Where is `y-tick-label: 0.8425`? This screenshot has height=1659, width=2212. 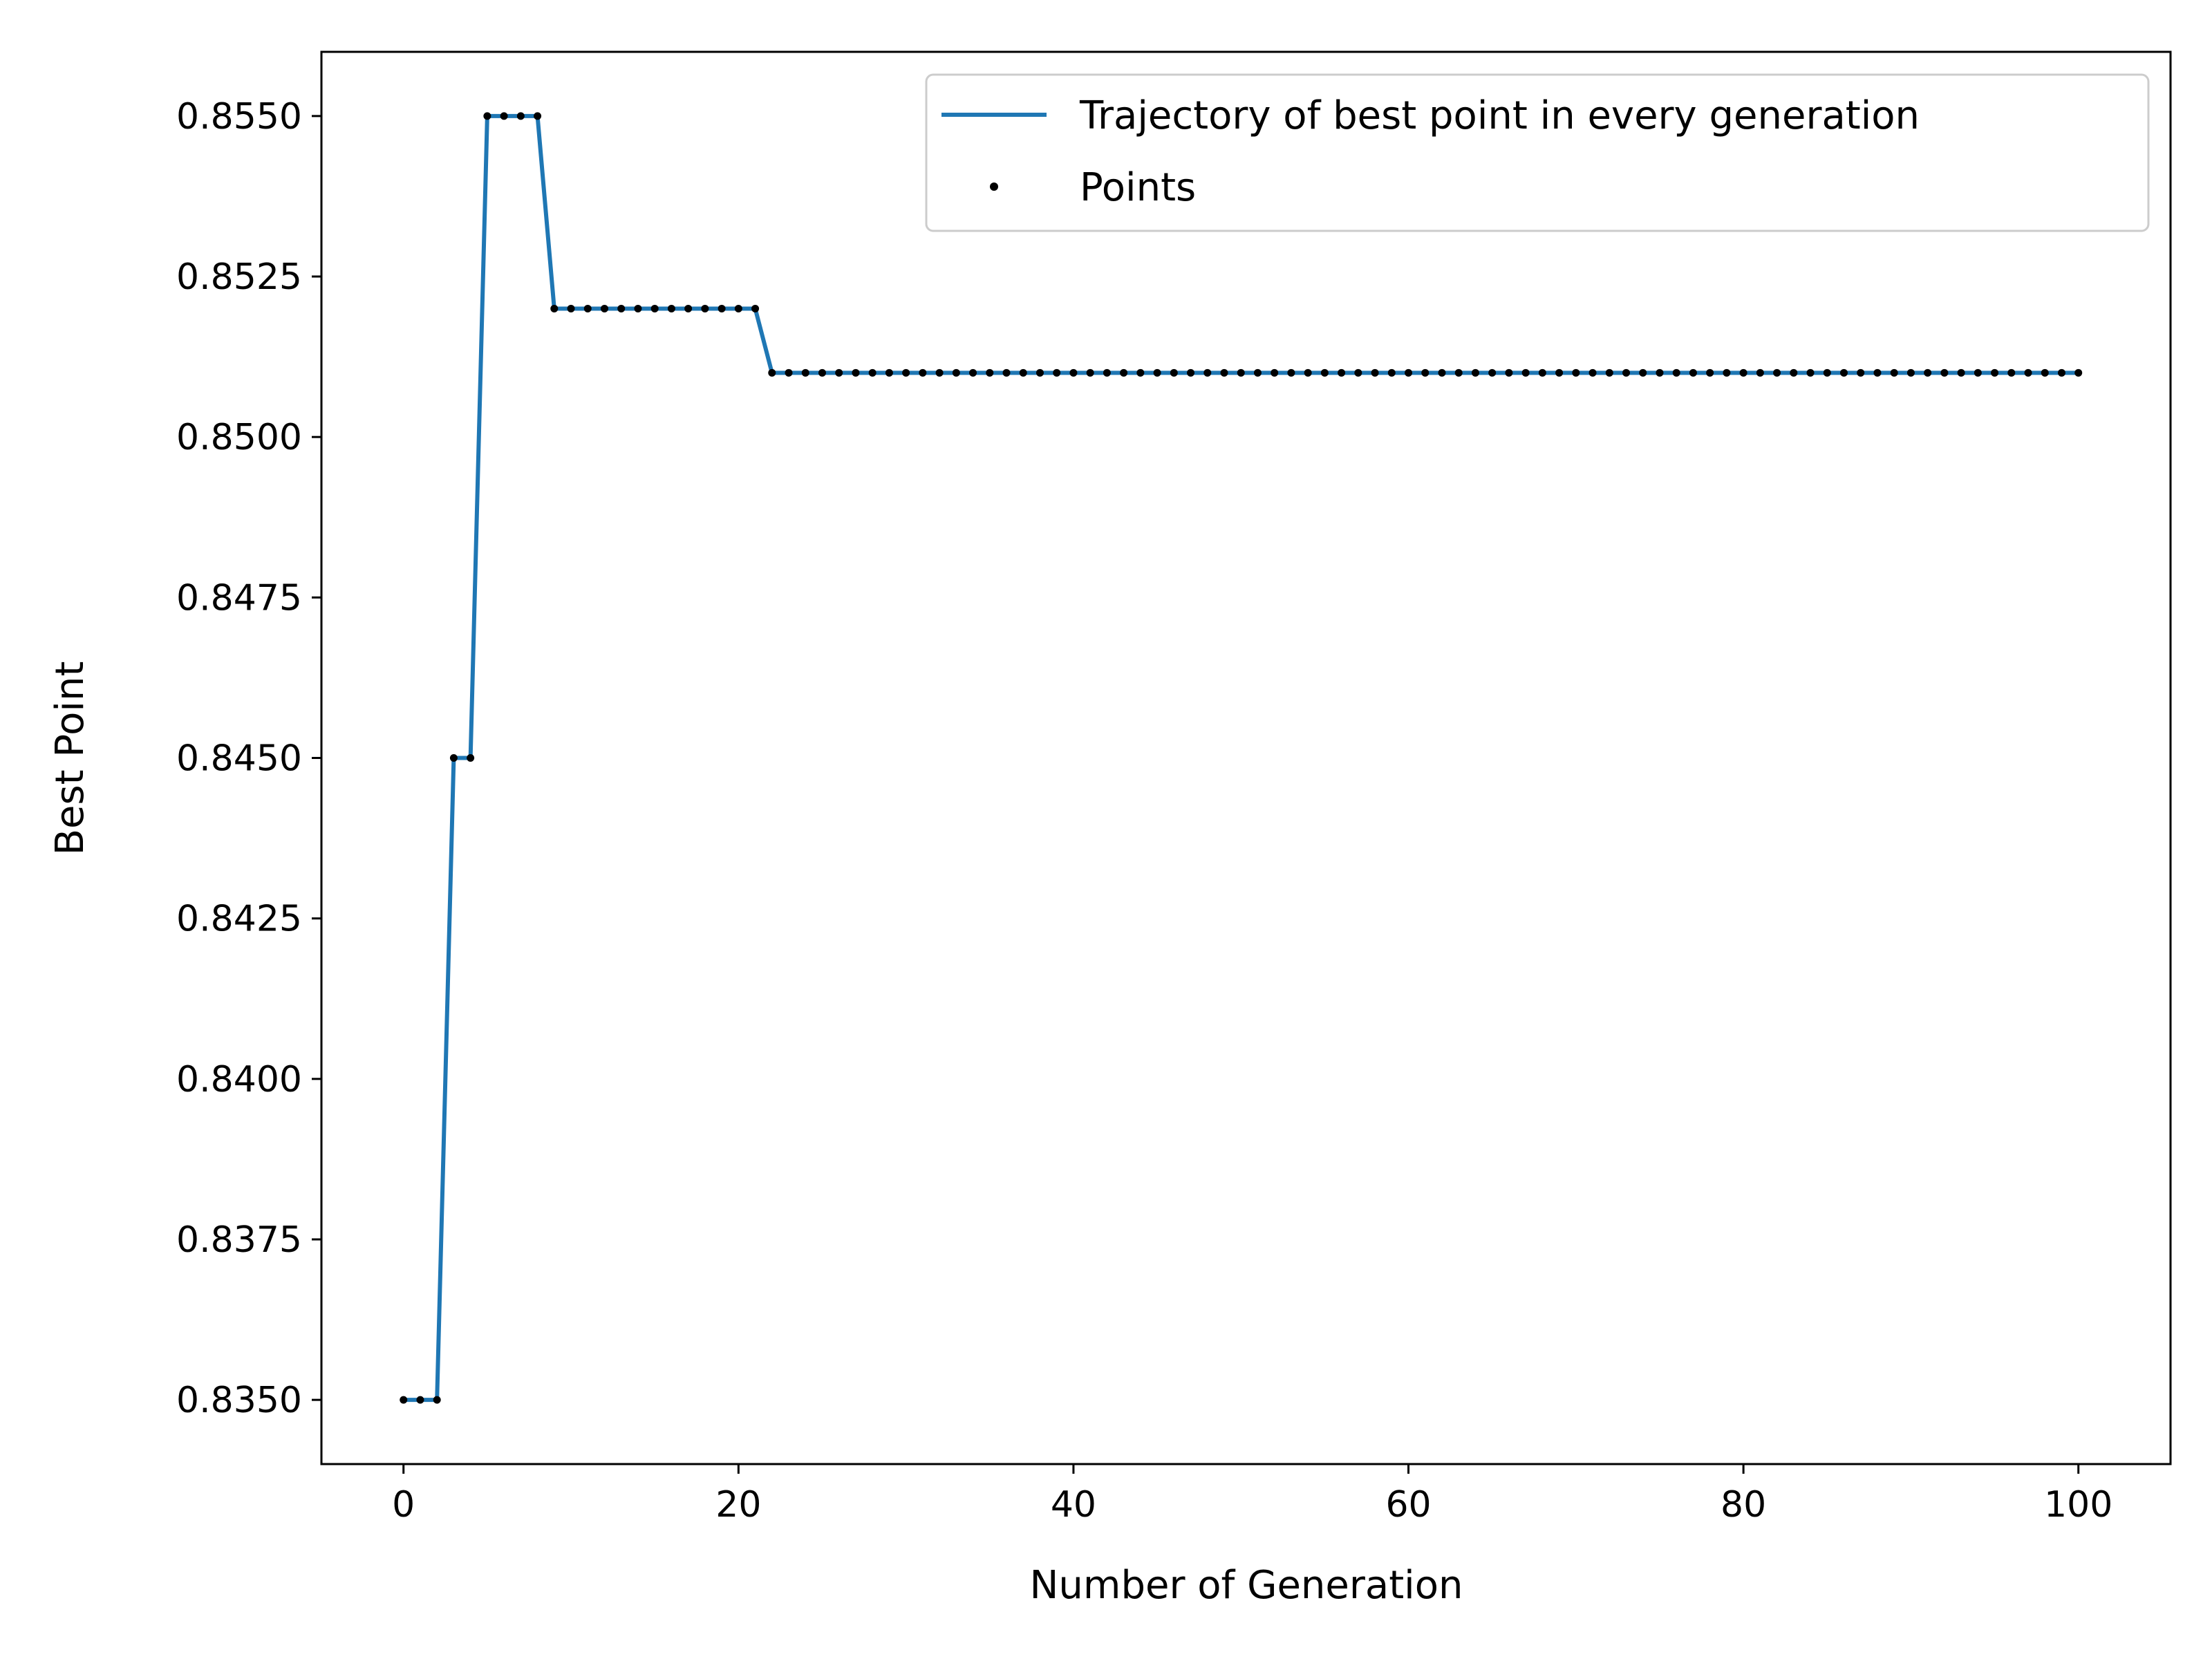
y-tick-label: 0.8425 is located at coordinates (239, 920).